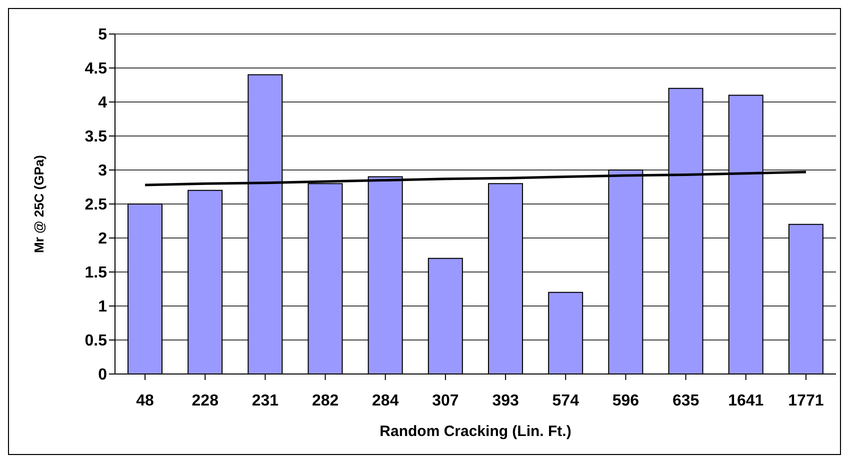 The height and width of the screenshot is (463, 849). Describe the element at coordinates (103, 239) in the screenshot. I see `y-tick-label: 2` at that location.